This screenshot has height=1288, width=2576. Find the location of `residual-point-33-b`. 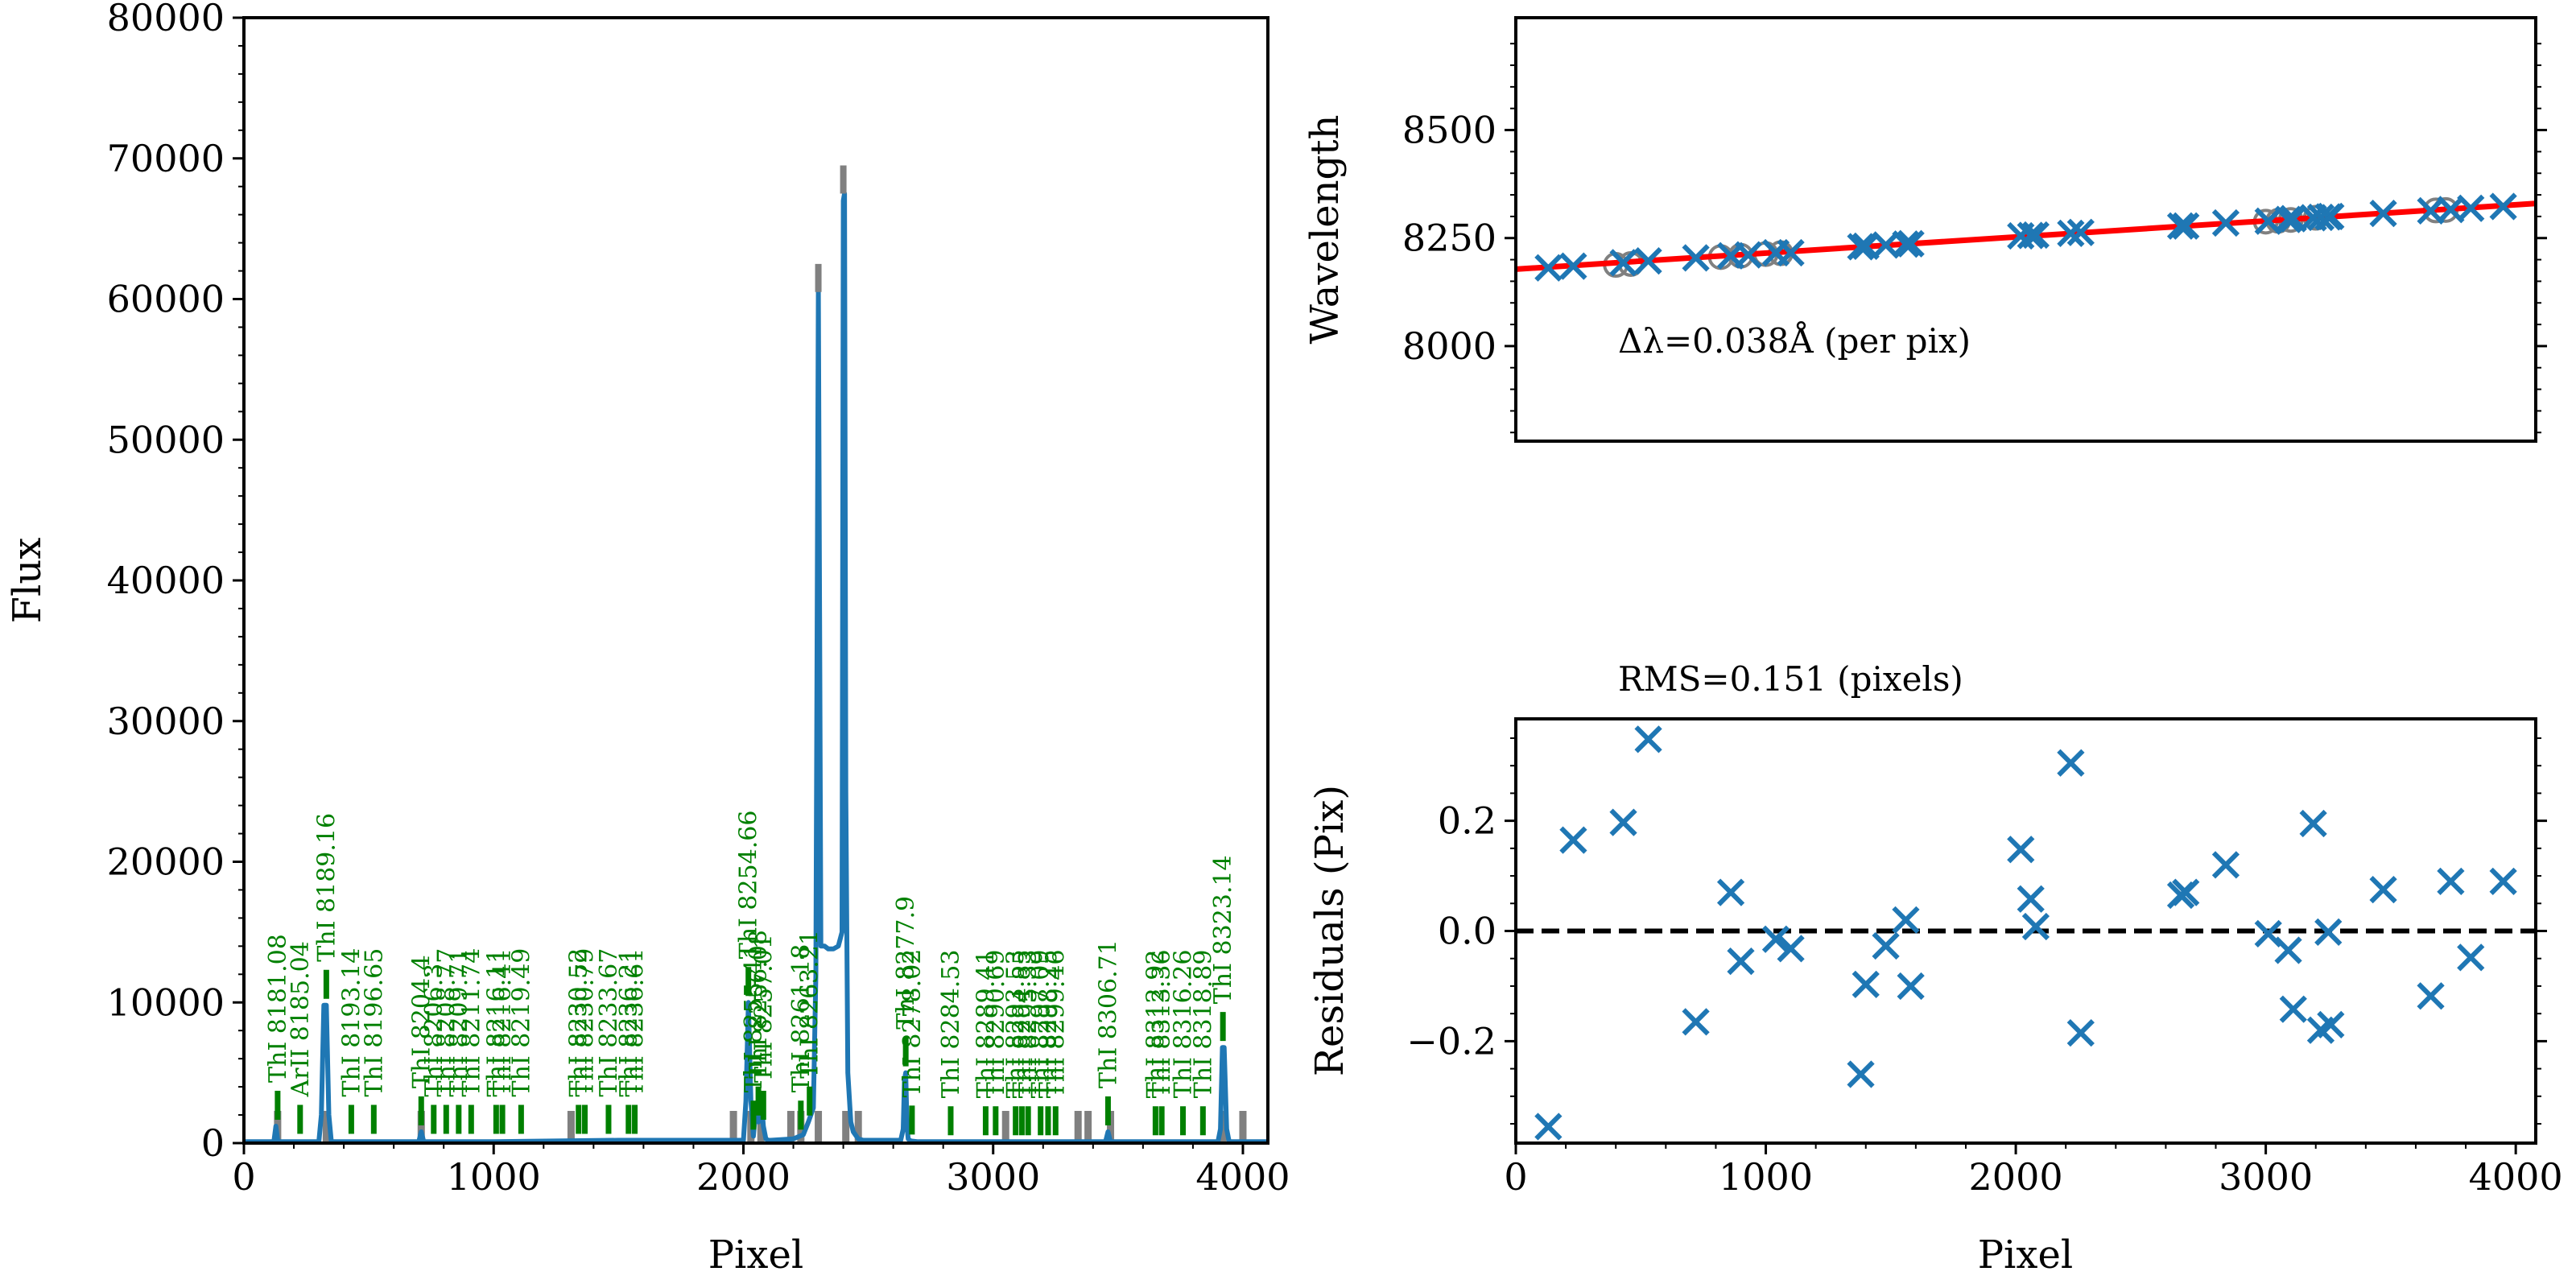

residual-point-33-b is located at coordinates (2503, 882).